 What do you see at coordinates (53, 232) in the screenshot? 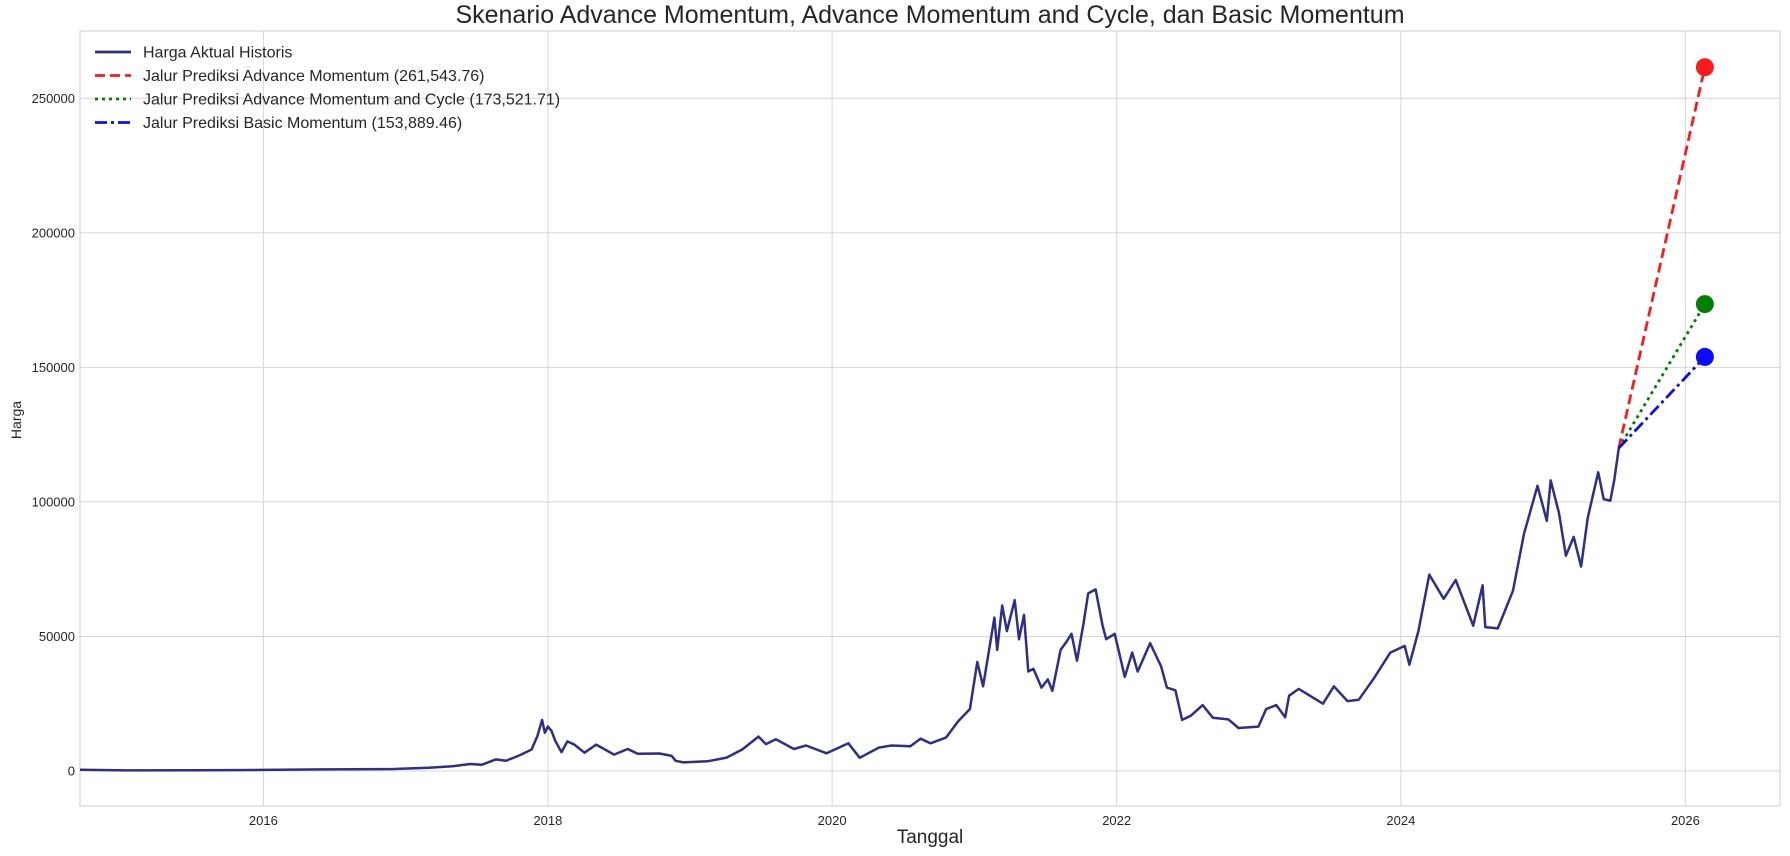
I see `y-tick-label: 200000` at bounding box center [53, 232].